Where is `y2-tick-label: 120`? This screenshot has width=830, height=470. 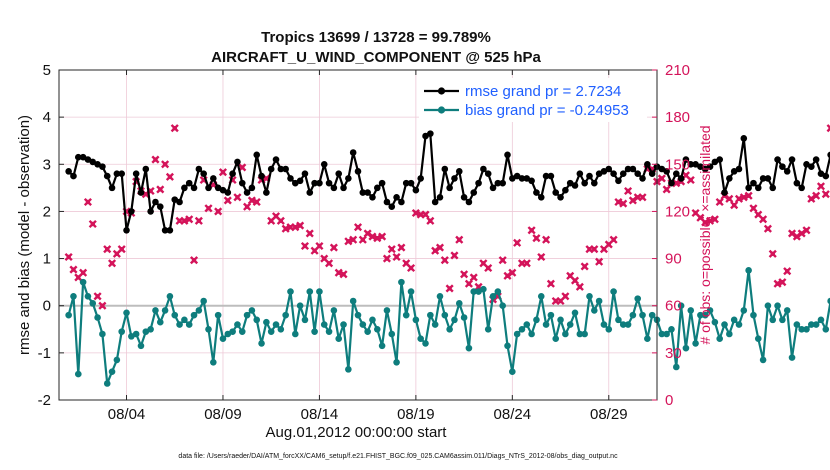
y2-tick-label: 120 is located at coordinates (677, 211).